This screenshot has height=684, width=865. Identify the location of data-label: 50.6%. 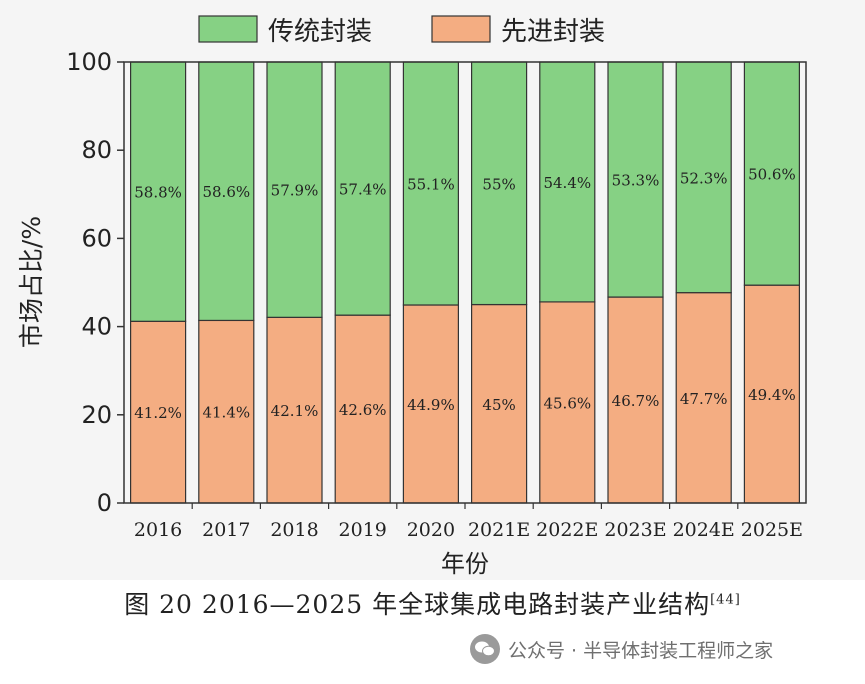
(772, 175).